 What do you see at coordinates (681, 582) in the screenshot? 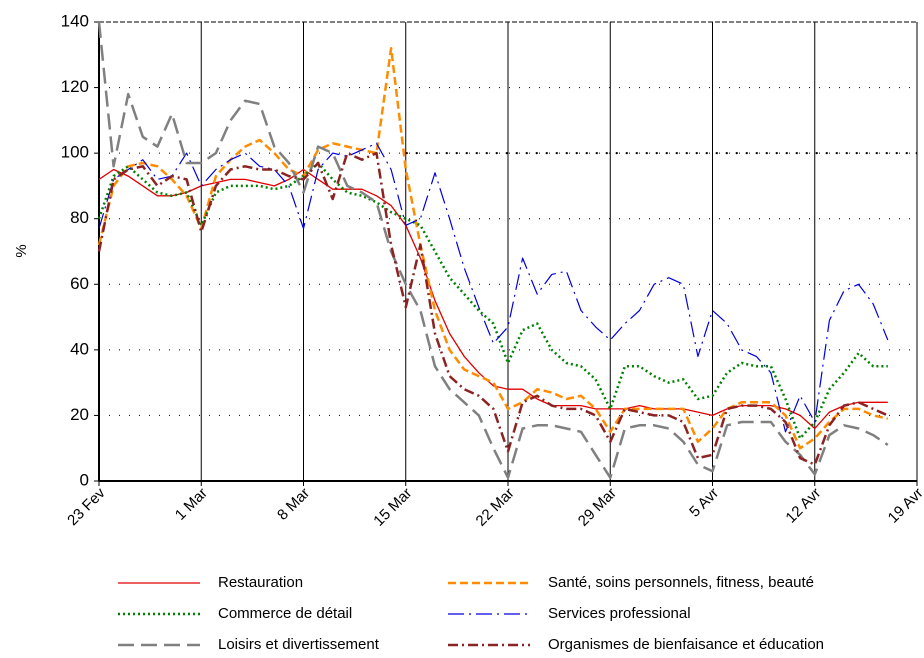
I see `legend-label: Santé, soins personnels, fitness, beauté` at bounding box center [681, 582].